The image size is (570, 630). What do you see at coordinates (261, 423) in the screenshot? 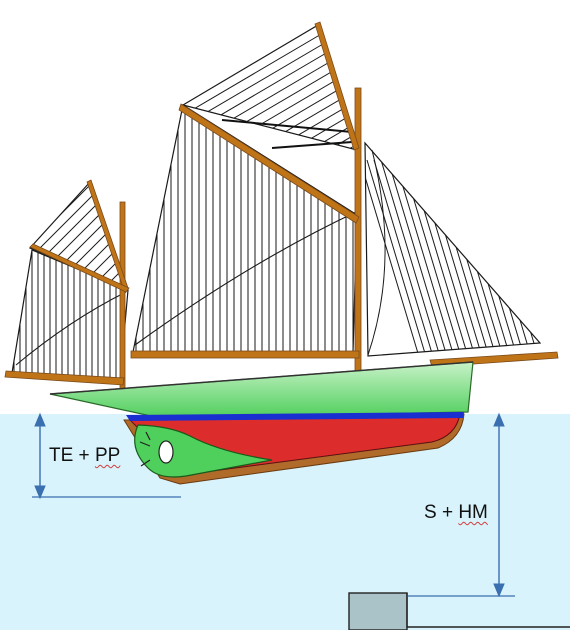
I see `hull` at bounding box center [261, 423].